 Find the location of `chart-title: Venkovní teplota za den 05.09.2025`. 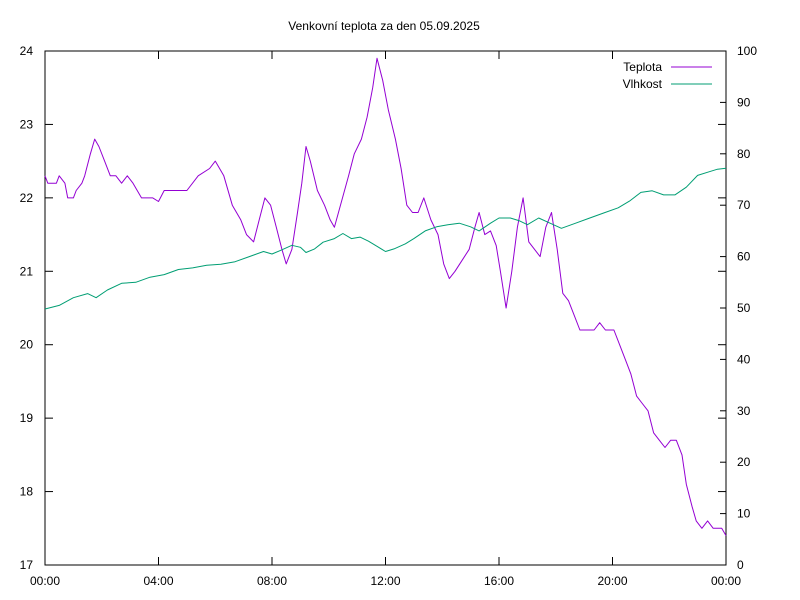

chart-title: Venkovní teplota za den 05.09.2025 is located at coordinates (384, 26).